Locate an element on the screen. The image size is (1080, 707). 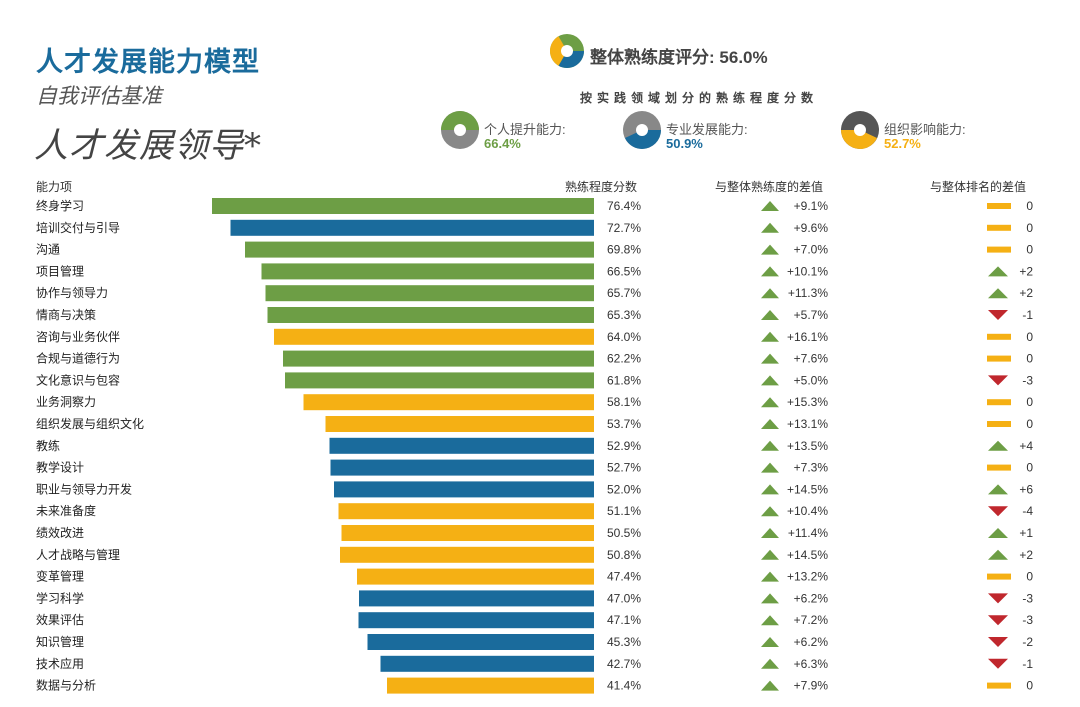
value-label: 52.9% is located at coordinates (624, 446).